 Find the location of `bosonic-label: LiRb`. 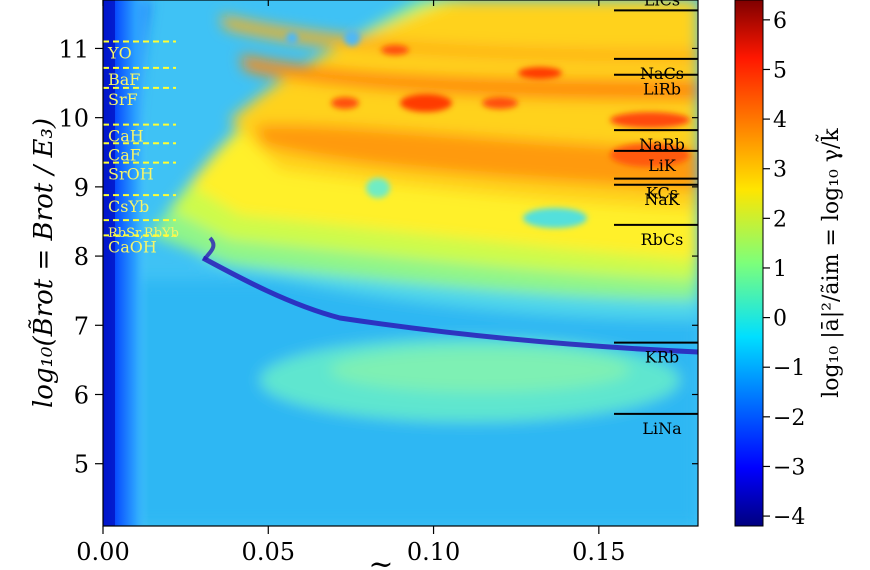

bosonic-label: LiRb is located at coordinates (662, 89).